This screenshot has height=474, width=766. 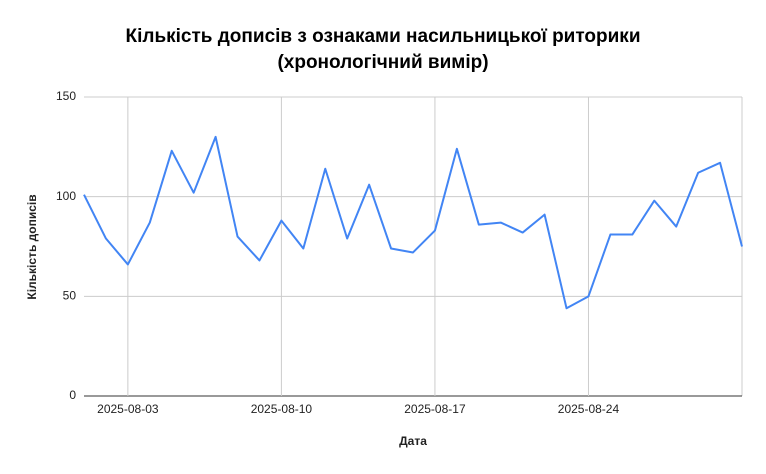 I want to click on x-tick-label: 2025-08-03, so click(x=128, y=409).